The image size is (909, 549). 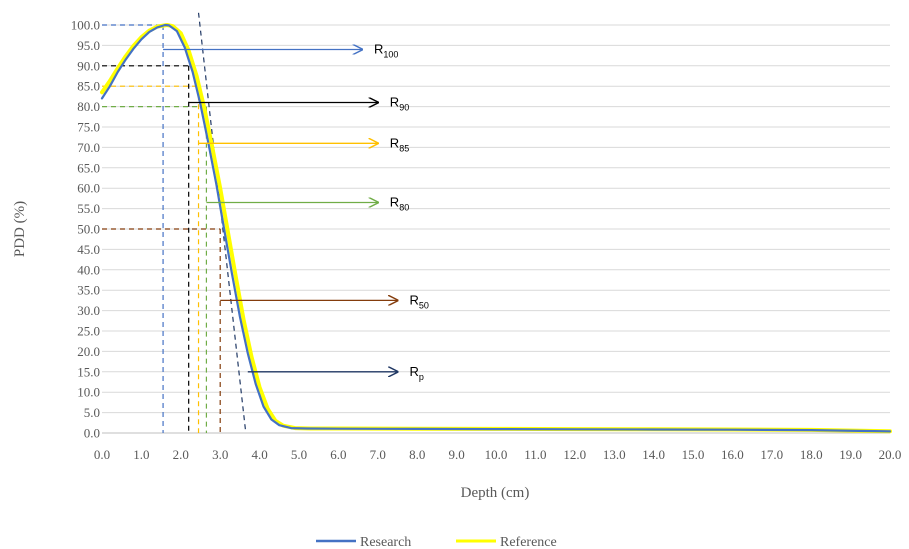 What do you see at coordinates (456, 454) in the screenshot?
I see `x-tick-label: 9.0` at bounding box center [456, 454].